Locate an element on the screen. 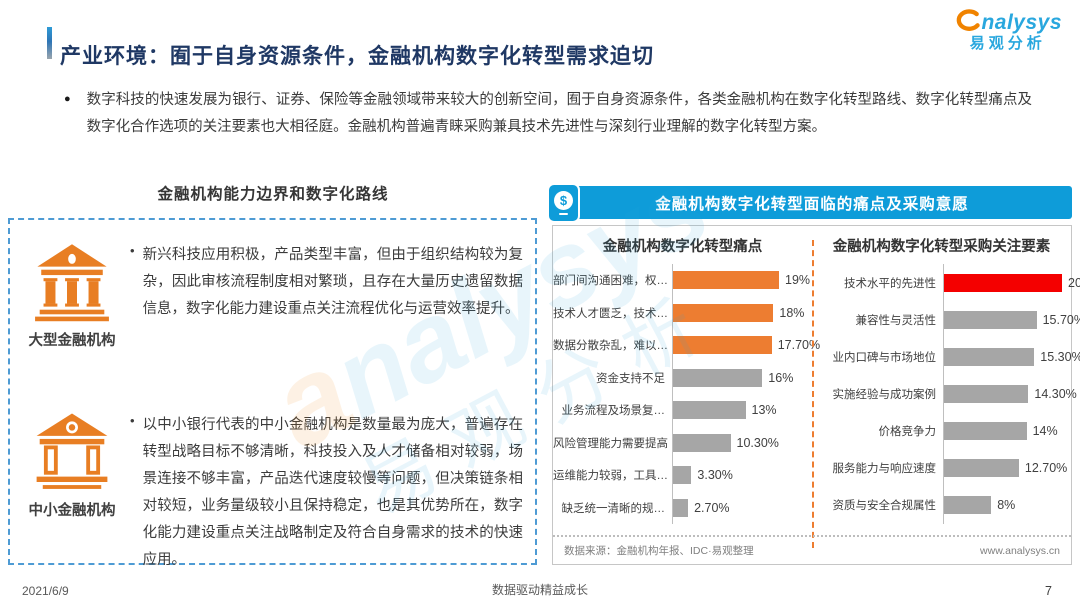 The image size is (1080, 608). bar-category-label: 资金支持不足 is located at coordinates (630, 378).